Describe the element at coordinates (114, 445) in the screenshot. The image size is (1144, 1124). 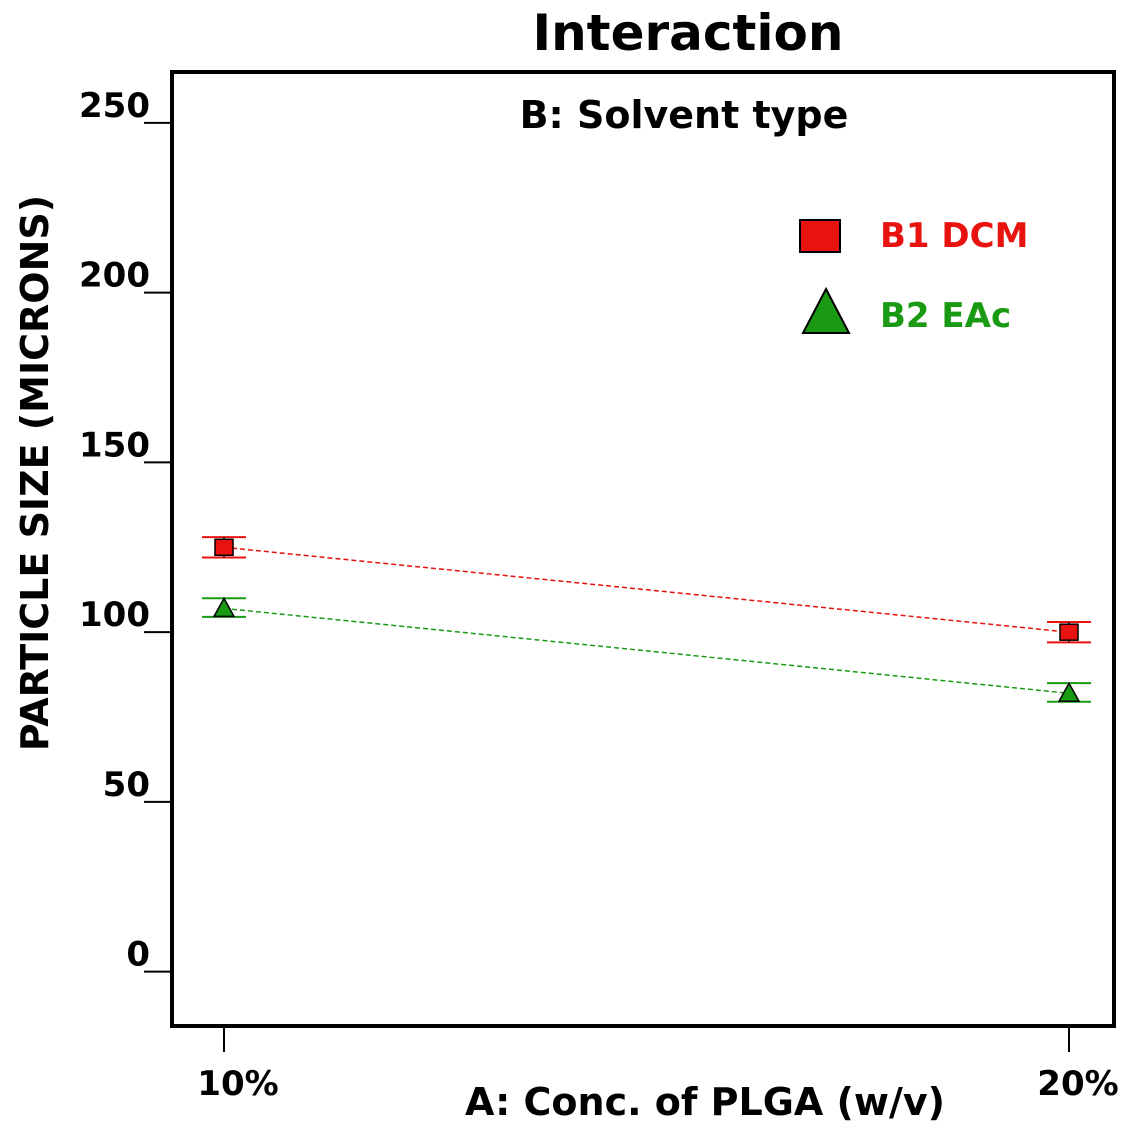
I see `y-tick-label: 150` at that location.